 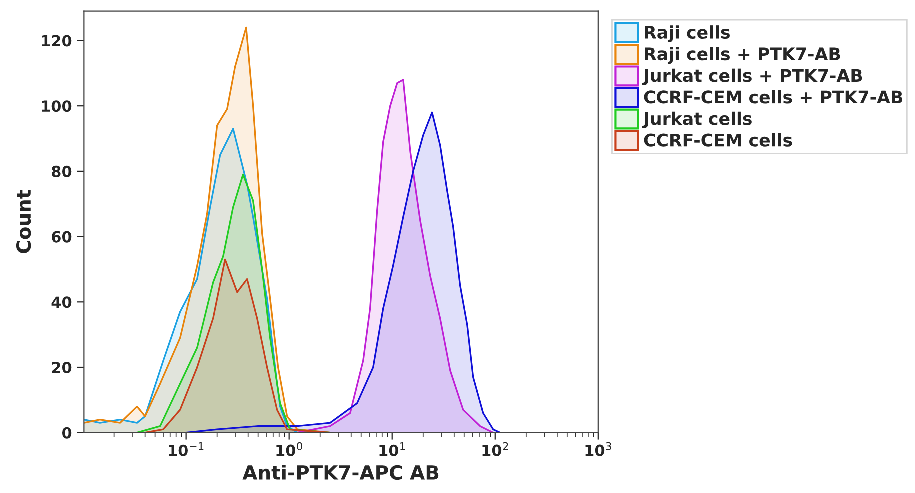 What do you see at coordinates (186, 449) in the screenshot?
I see `x-tick-label: 10$^{−1}$` at bounding box center [186, 449].